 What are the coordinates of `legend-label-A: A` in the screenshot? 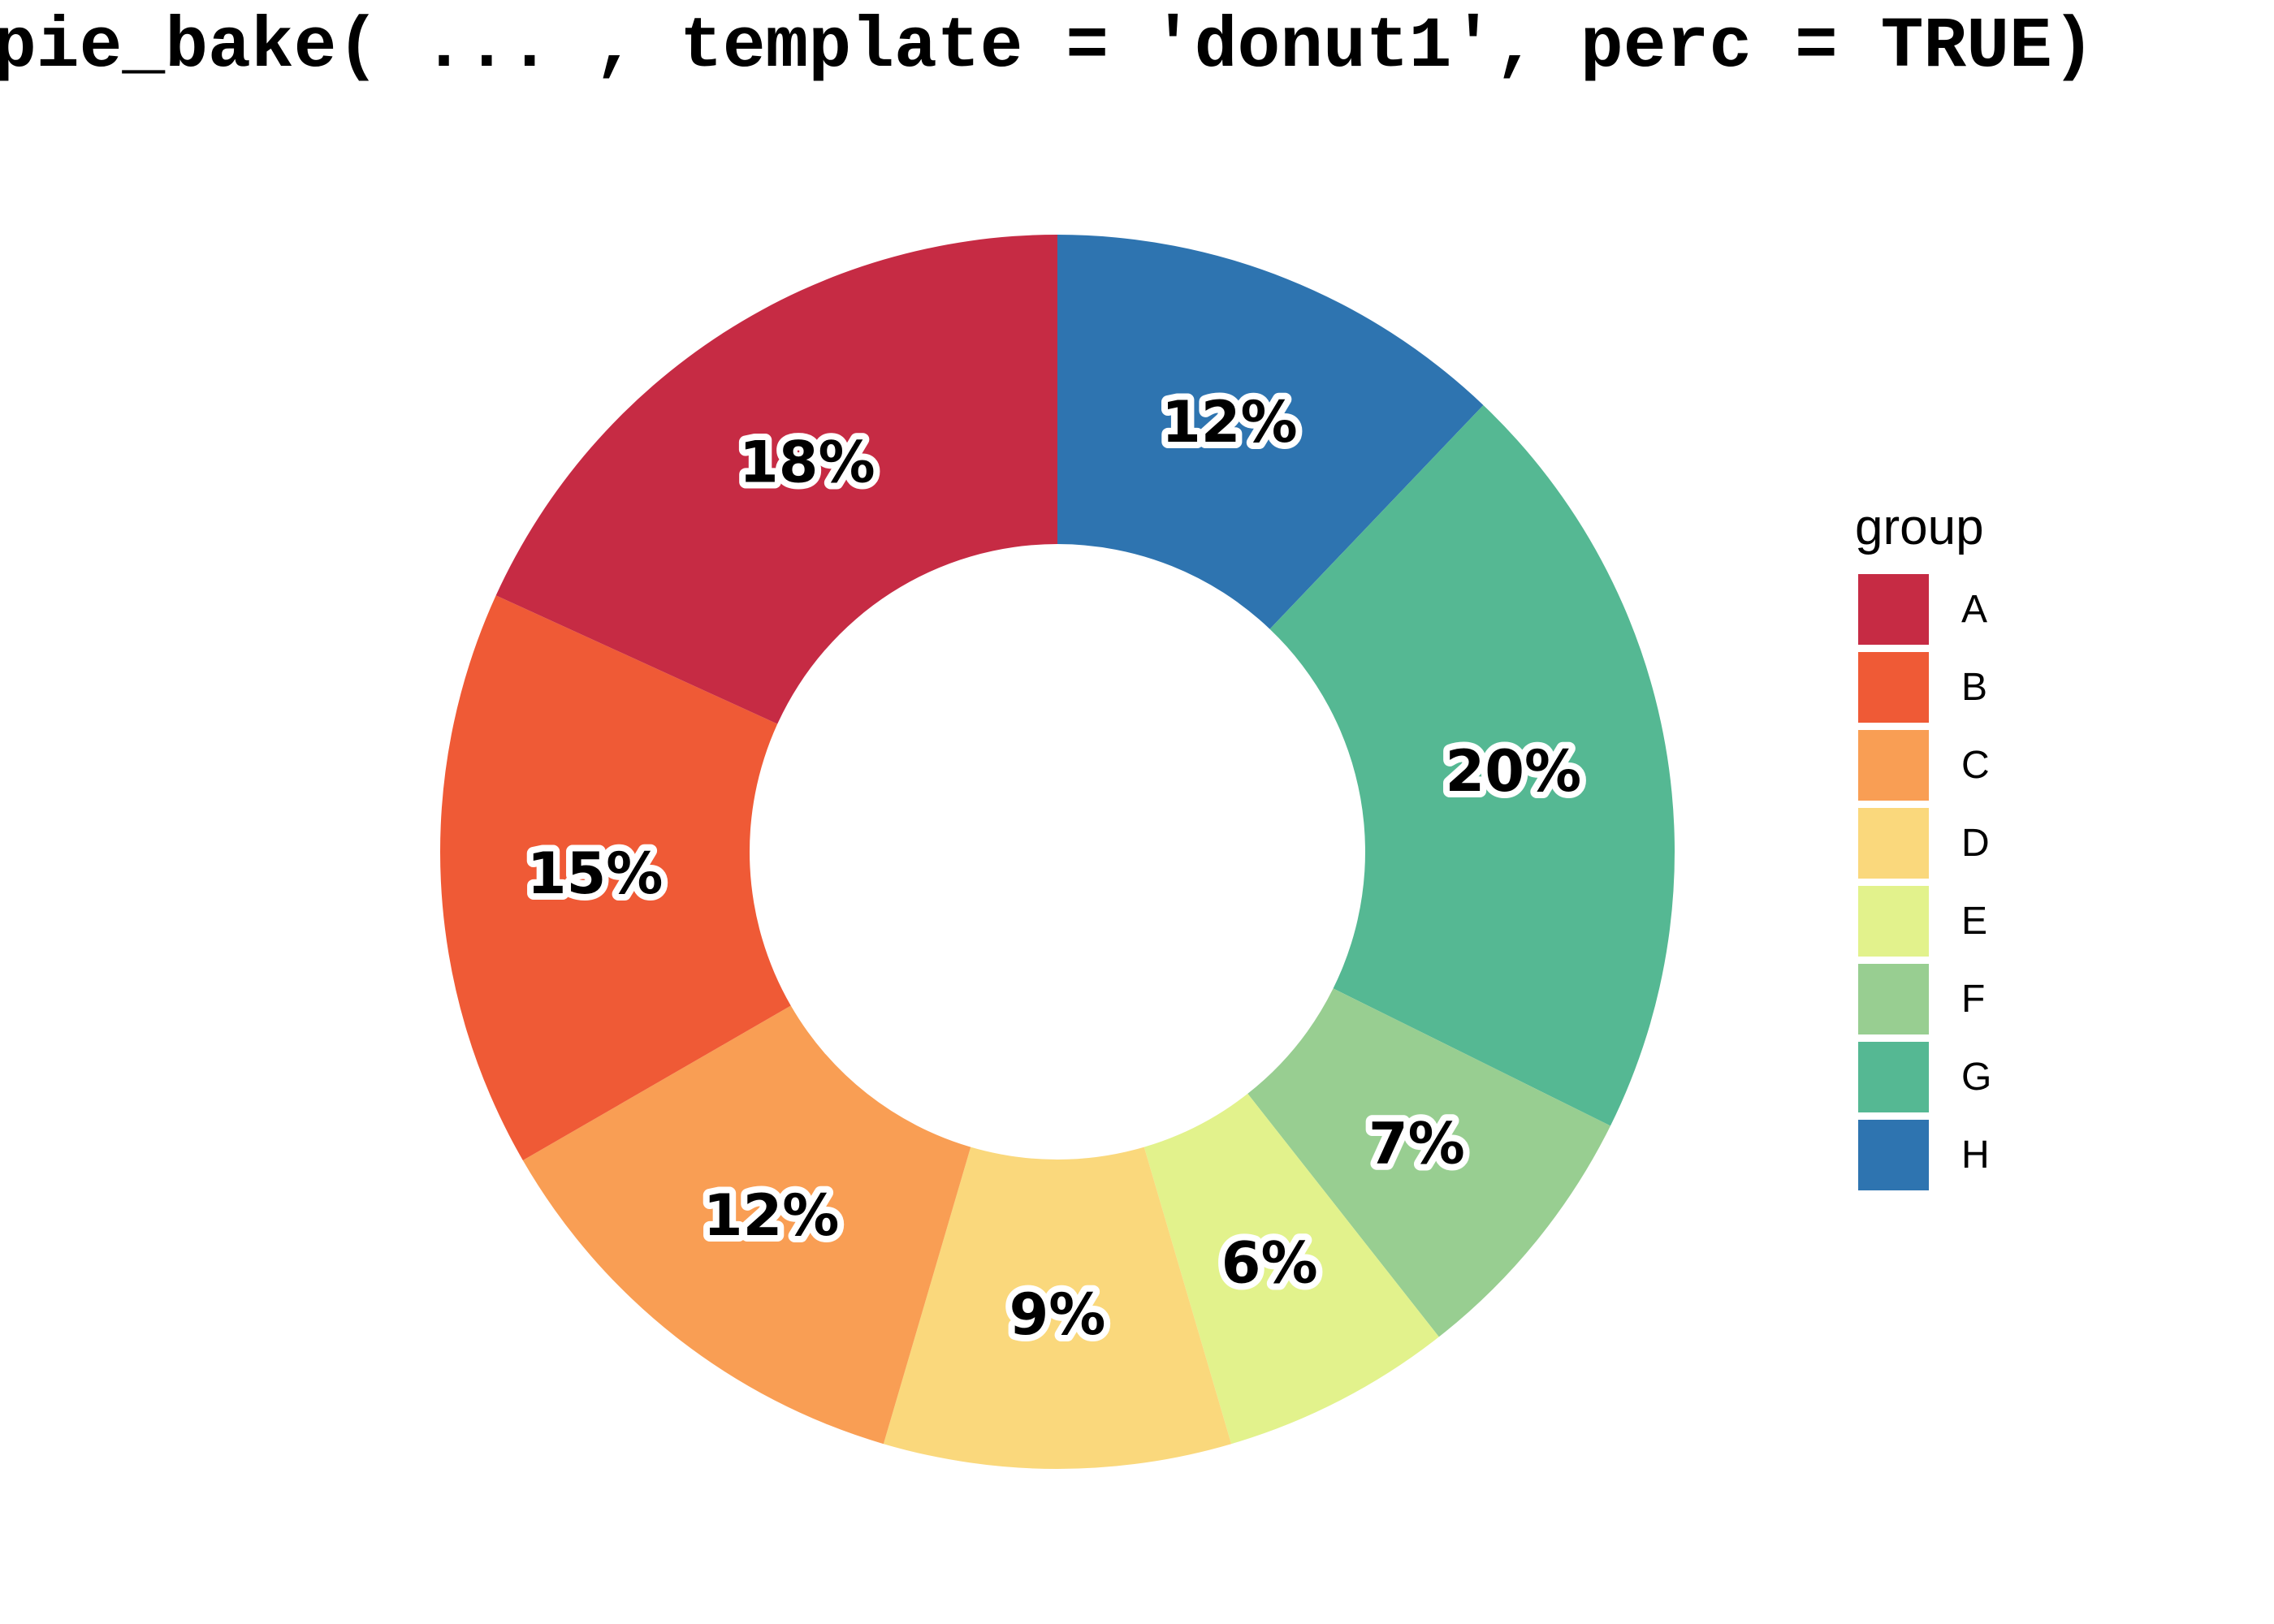 It's located at (1975, 609).